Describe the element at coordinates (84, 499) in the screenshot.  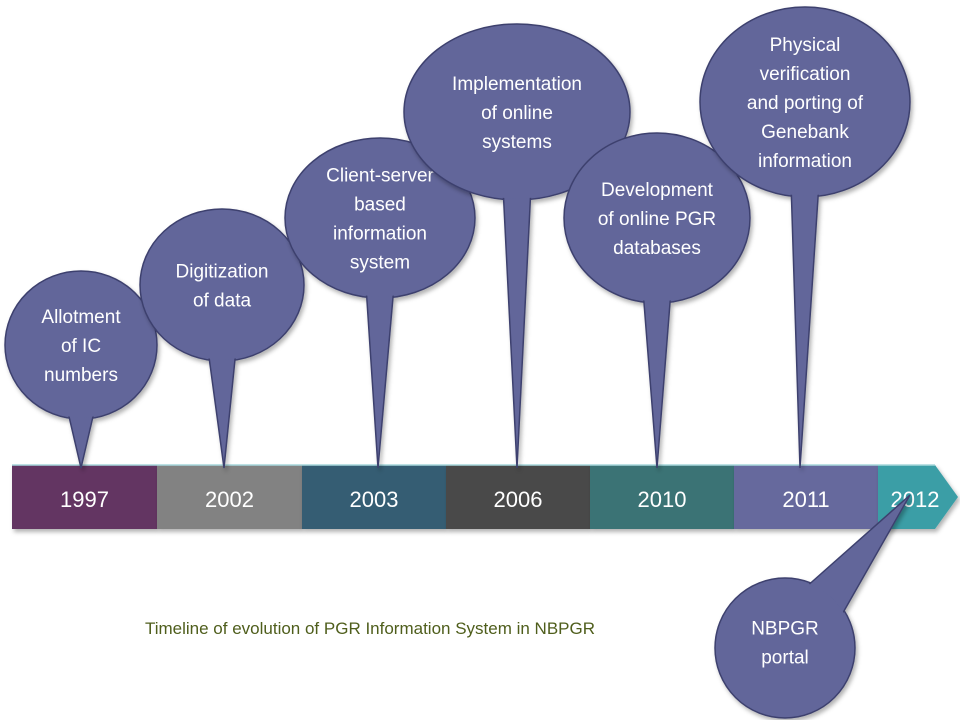
I see `year-label: 1997` at that location.